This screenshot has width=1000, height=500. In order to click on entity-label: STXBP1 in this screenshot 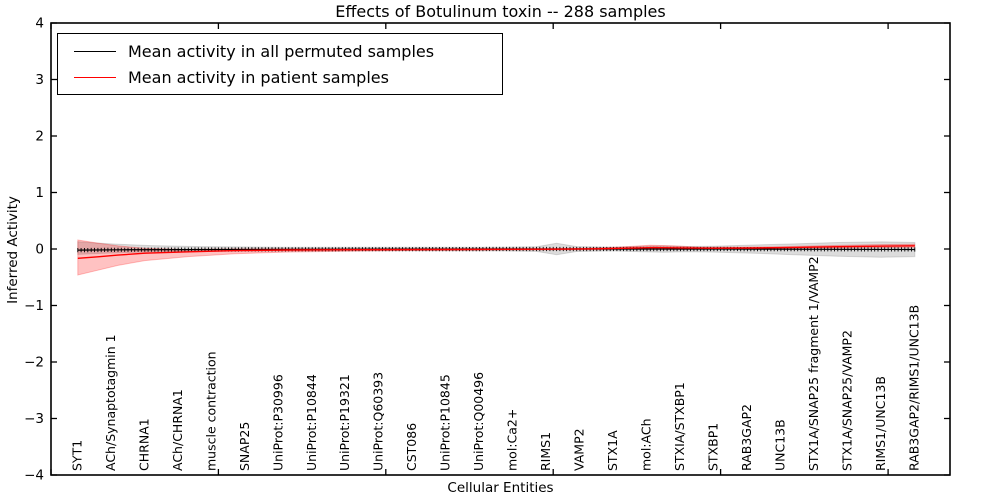, I will do `click(713, 447)`.